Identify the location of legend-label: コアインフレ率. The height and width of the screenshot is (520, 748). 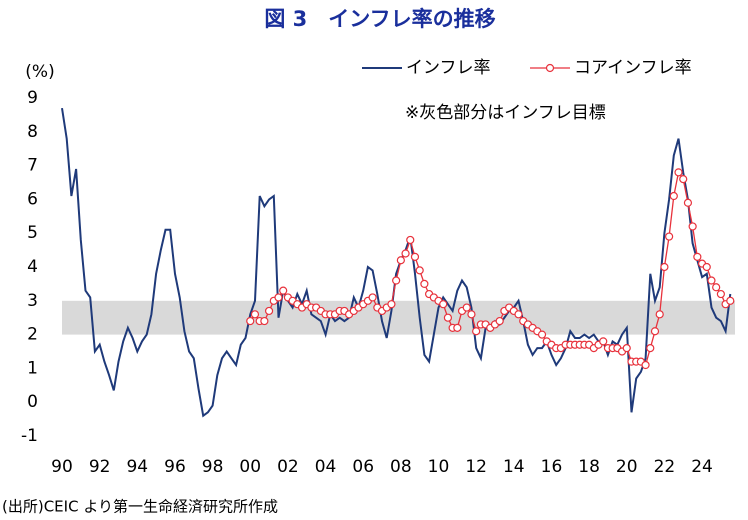
(633, 68).